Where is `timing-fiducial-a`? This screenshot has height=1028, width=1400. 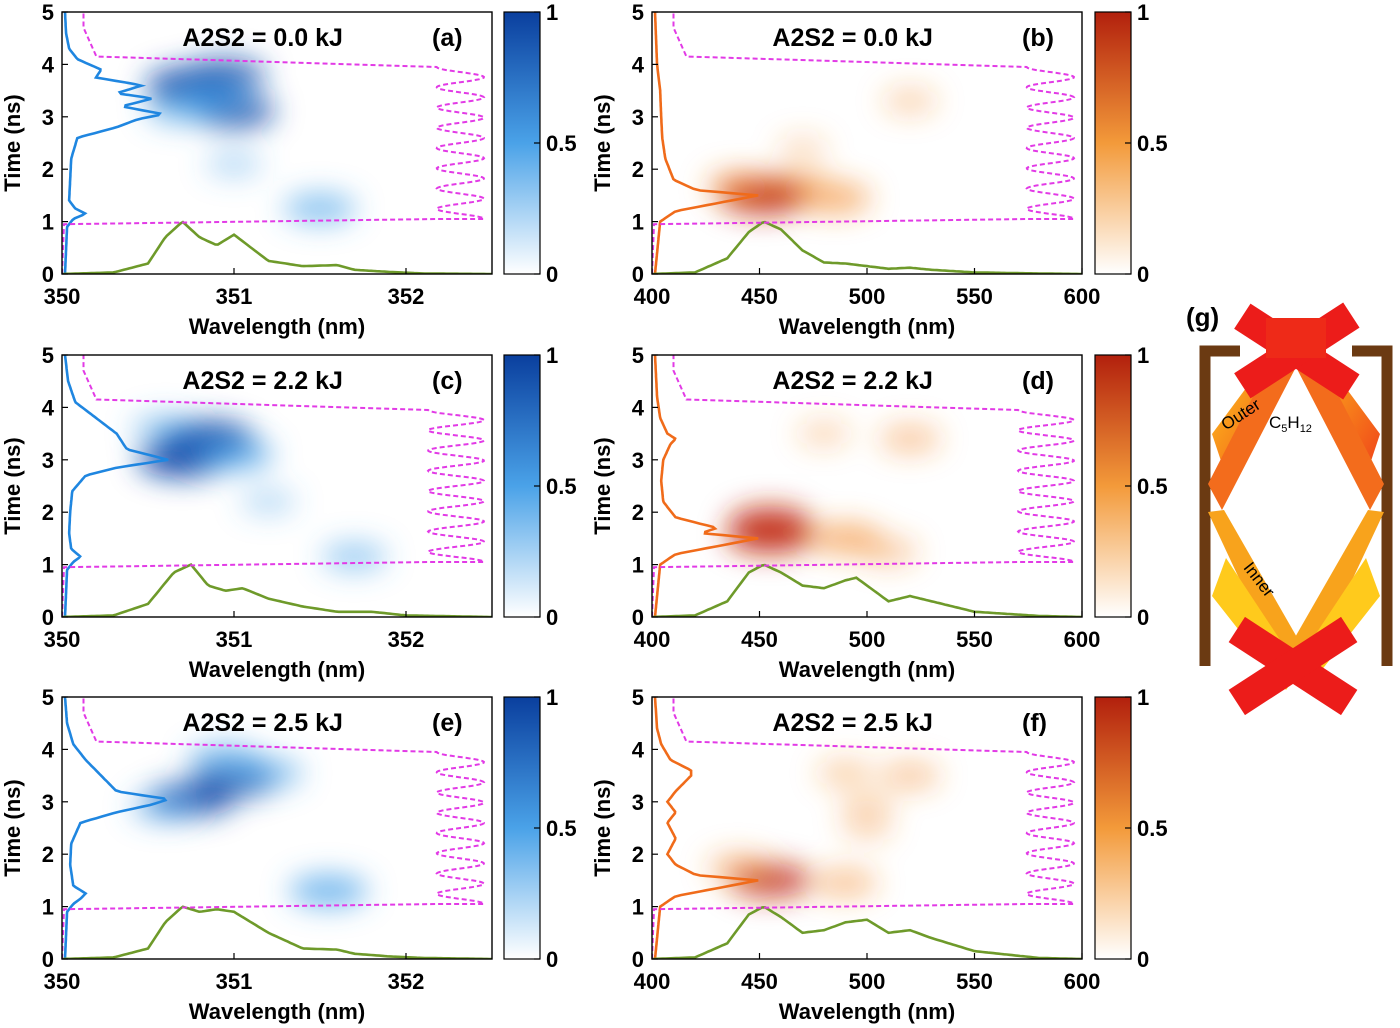 timing-fiducial-a is located at coordinates (274, 143).